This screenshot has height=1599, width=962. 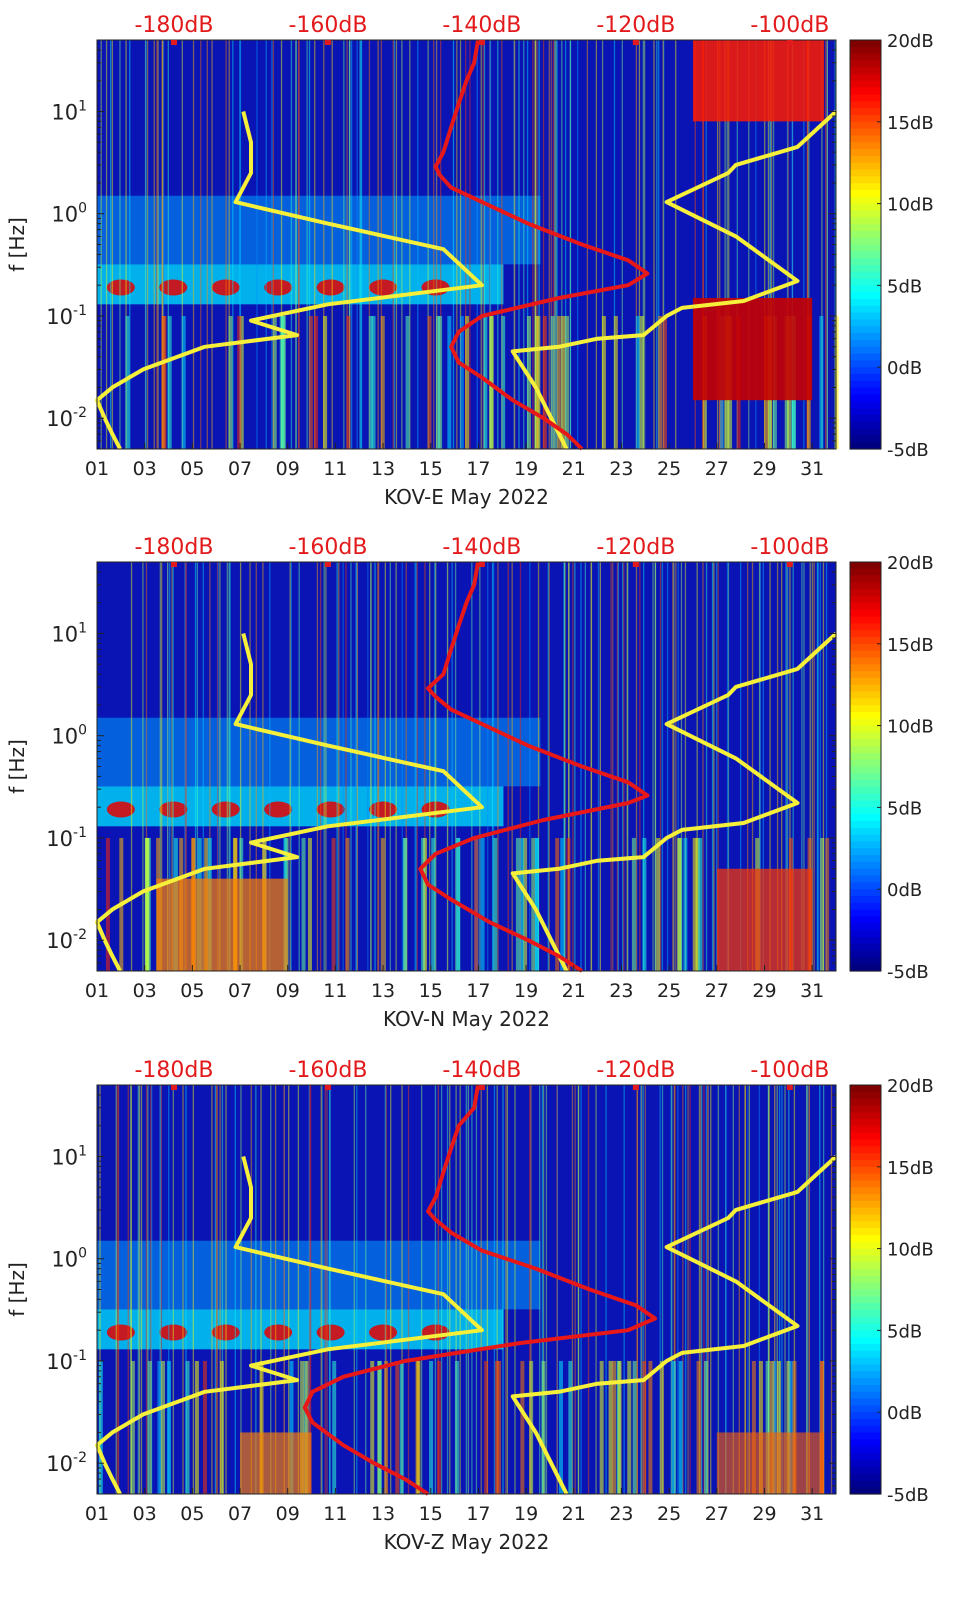 I want to click on y-tick-label: 10⁰, so click(x=69, y=1259).